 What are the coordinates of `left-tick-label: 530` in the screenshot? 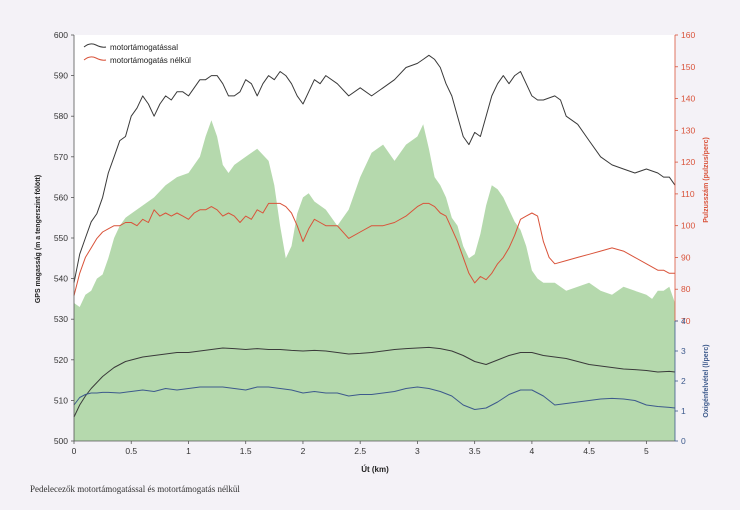 It's located at (61, 319).